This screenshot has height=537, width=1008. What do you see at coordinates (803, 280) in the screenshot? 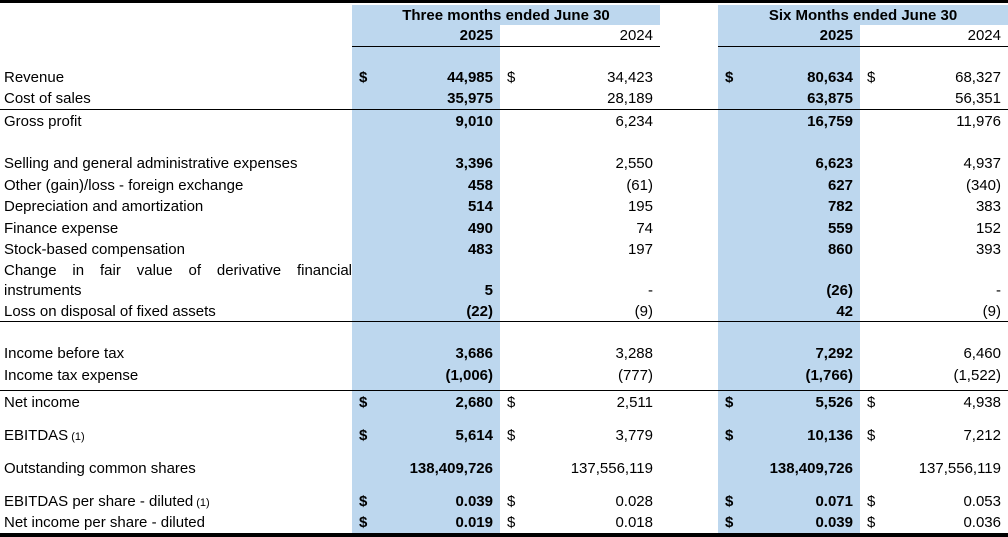
I see `value-6mo-2025: (26)` at bounding box center [803, 280].